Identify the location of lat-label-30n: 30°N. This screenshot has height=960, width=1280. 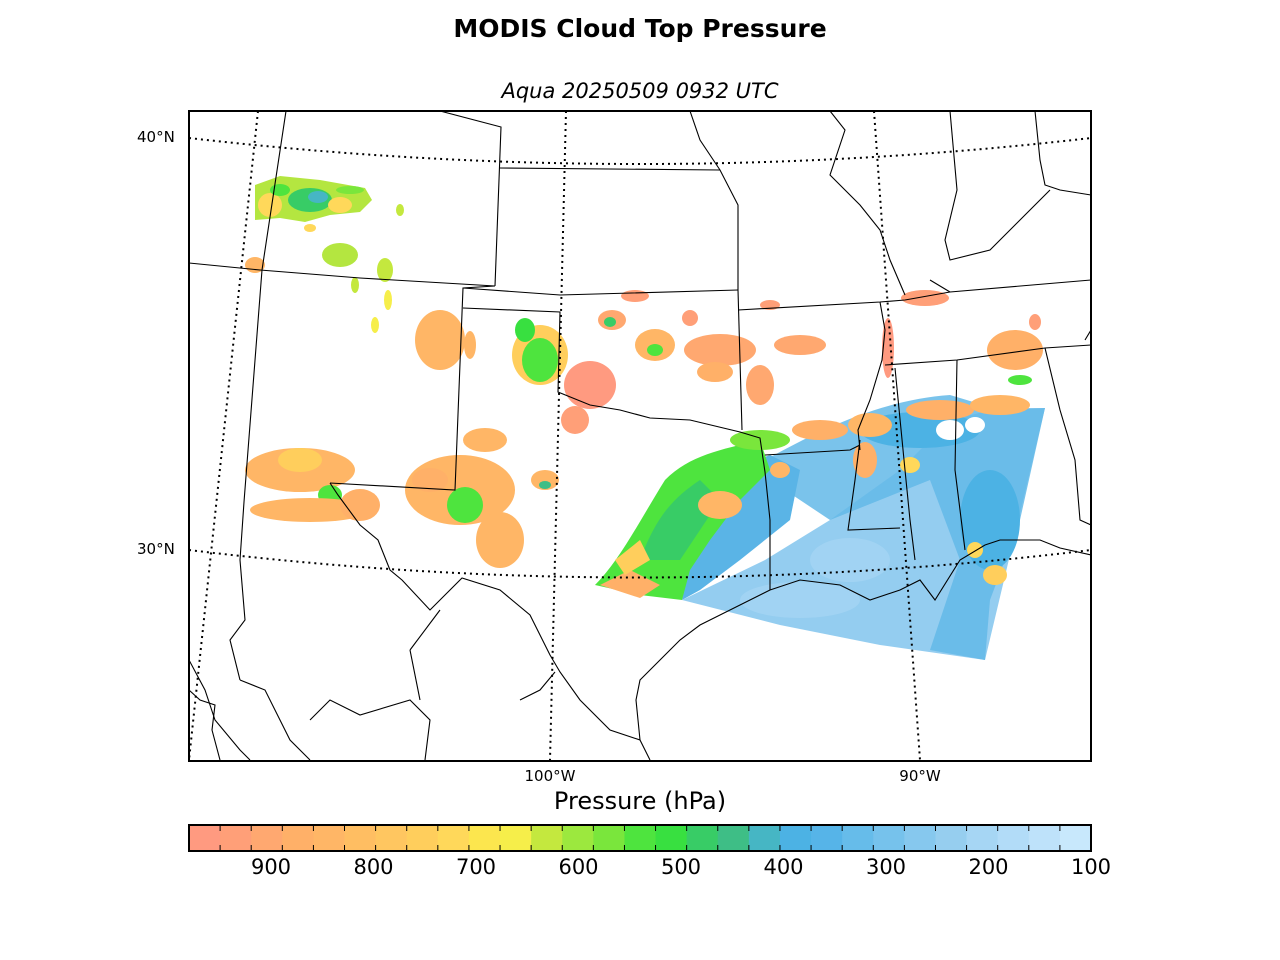
(156, 549).